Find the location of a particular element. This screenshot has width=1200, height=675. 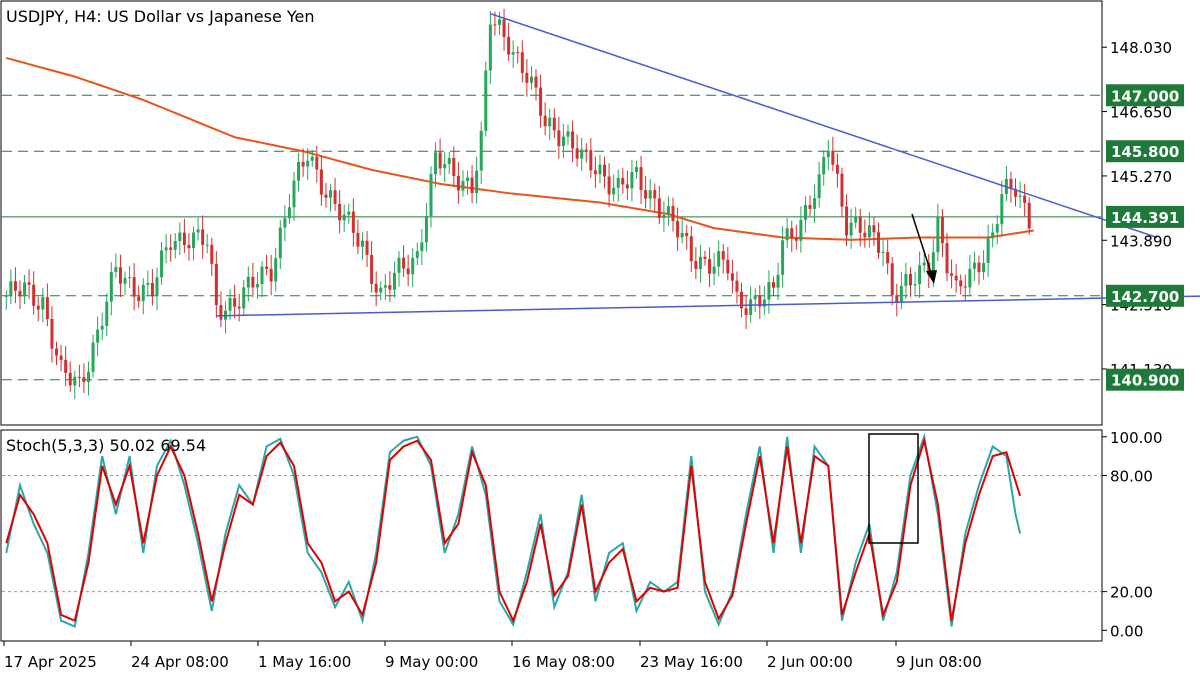

time-tick-label: 16 May 08:00 is located at coordinates (563, 662).